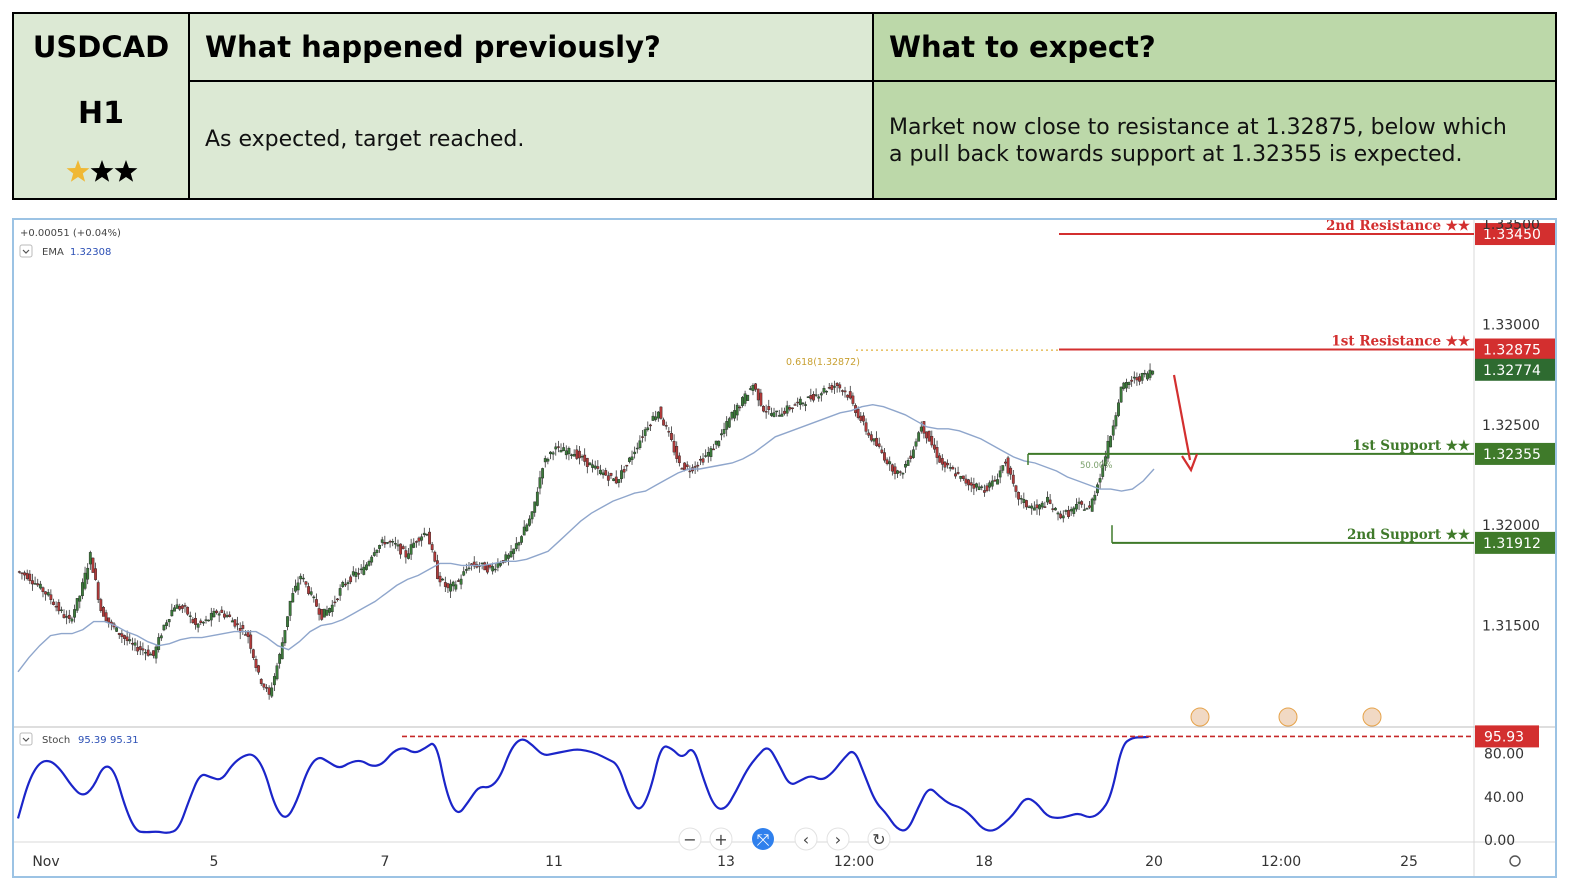  Describe the element at coordinates (1515, 861) in the screenshot. I see `gear-icon` at that location.